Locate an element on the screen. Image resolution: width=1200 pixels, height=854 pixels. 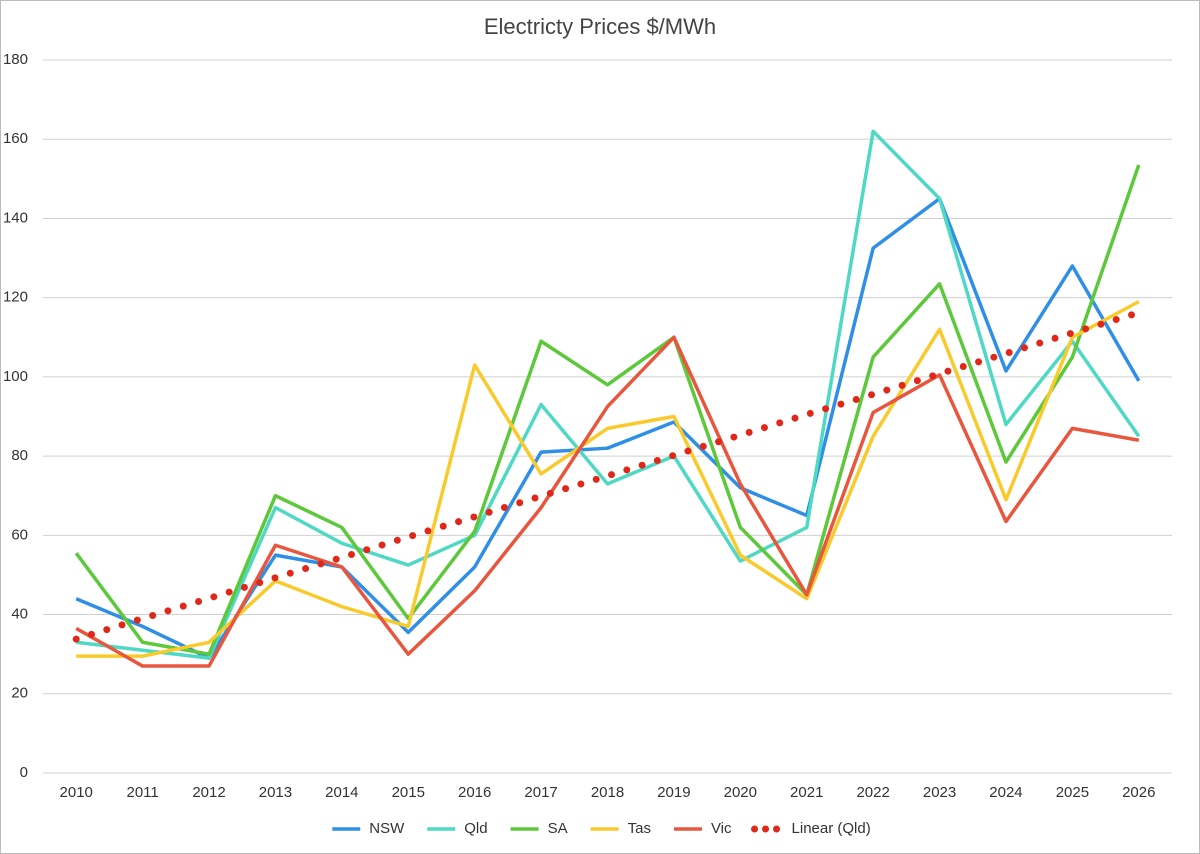
y-tick-label: 40 is located at coordinates (19, 614).